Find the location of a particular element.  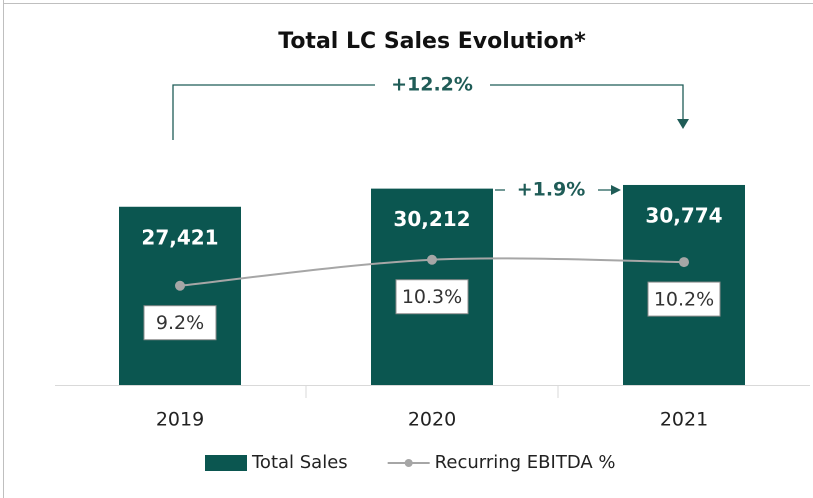

legend-label: Total Sales is located at coordinates (299, 462).